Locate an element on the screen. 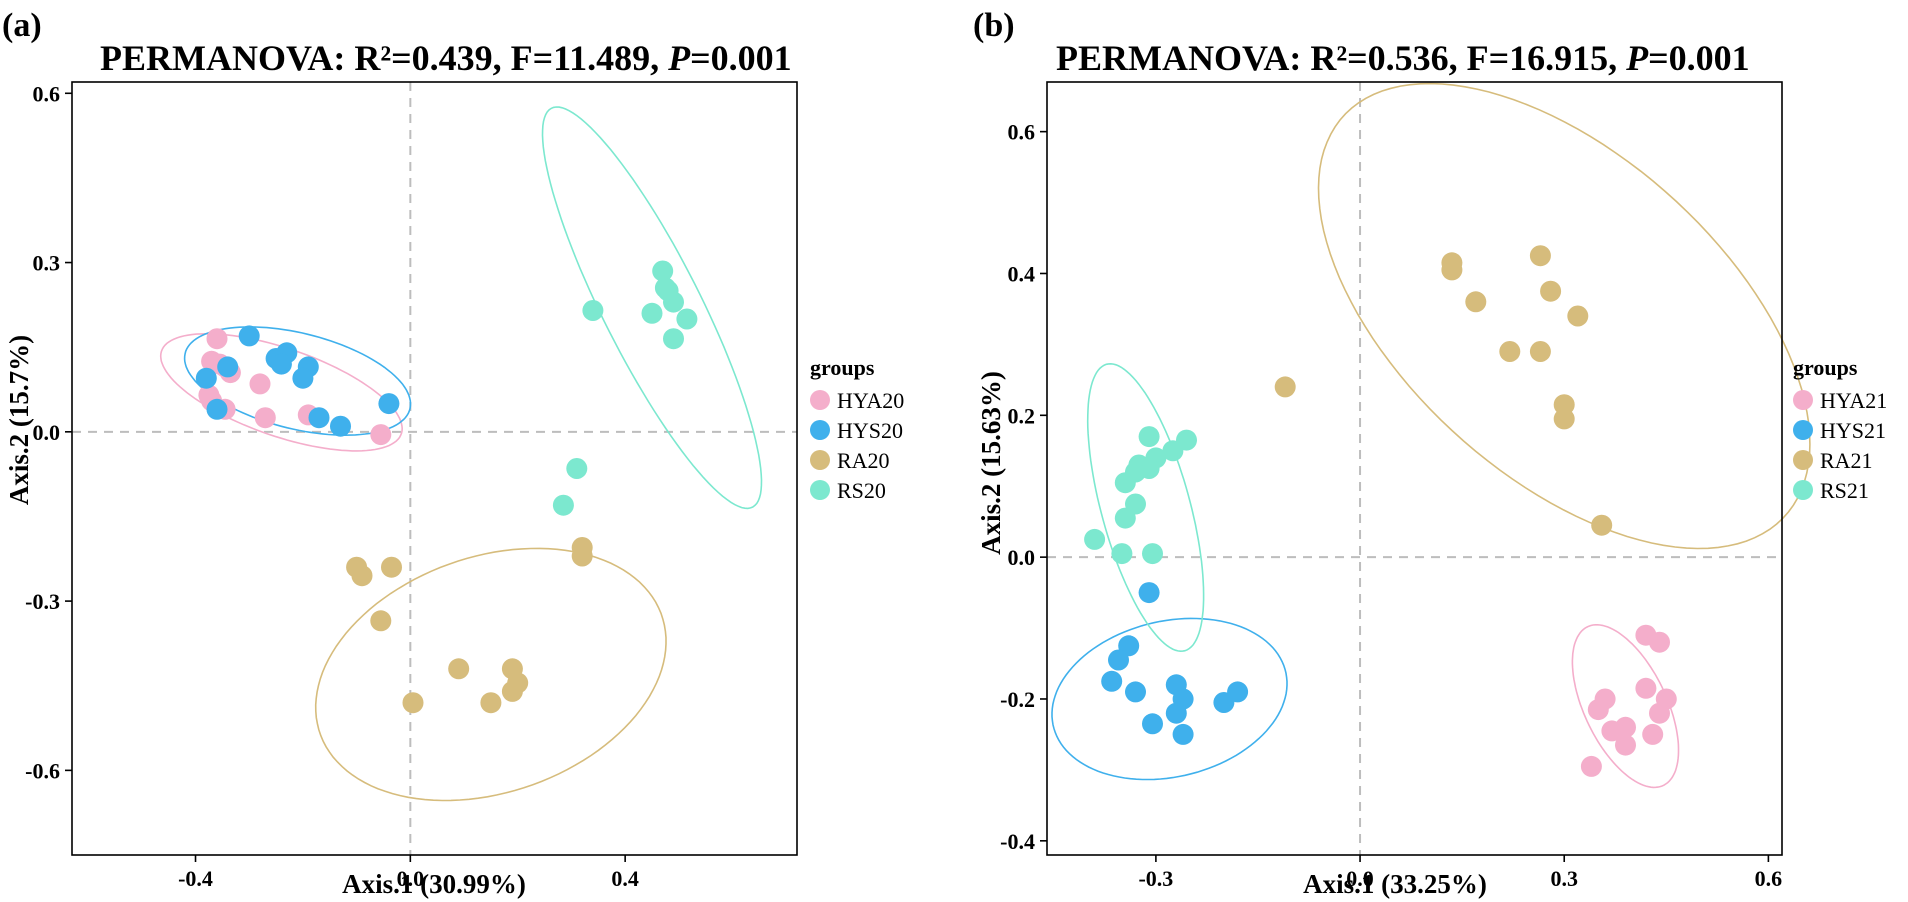  panel-b-legend: groups HYA21 HYS21 RA21 RS21 is located at coordinates (1840, 429).